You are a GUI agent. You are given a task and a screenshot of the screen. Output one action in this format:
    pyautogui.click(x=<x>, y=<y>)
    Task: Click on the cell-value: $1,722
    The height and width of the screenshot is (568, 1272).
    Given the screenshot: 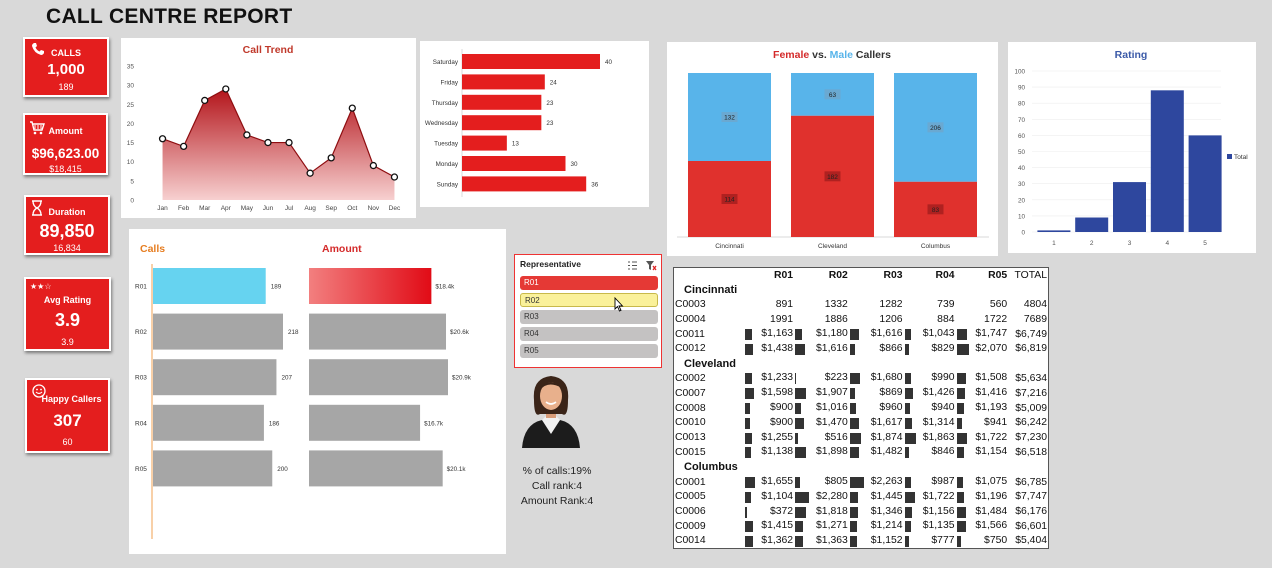 What is the action you would take?
    pyautogui.click(x=939, y=496)
    